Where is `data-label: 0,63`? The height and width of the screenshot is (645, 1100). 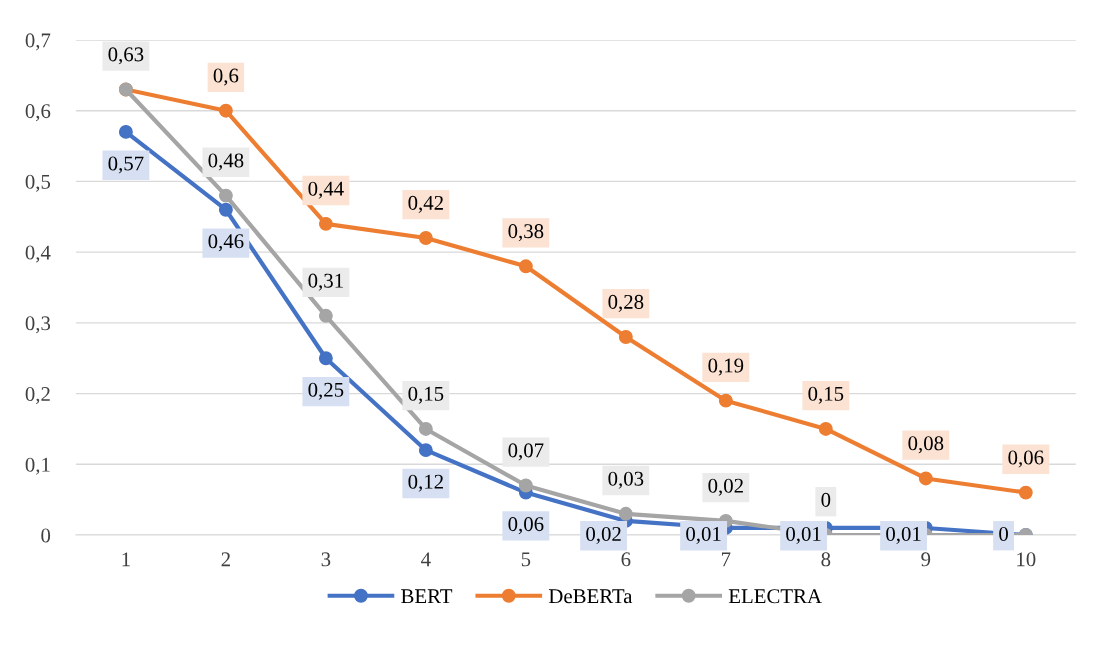 data-label: 0,63 is located at coordinates (126, 56).